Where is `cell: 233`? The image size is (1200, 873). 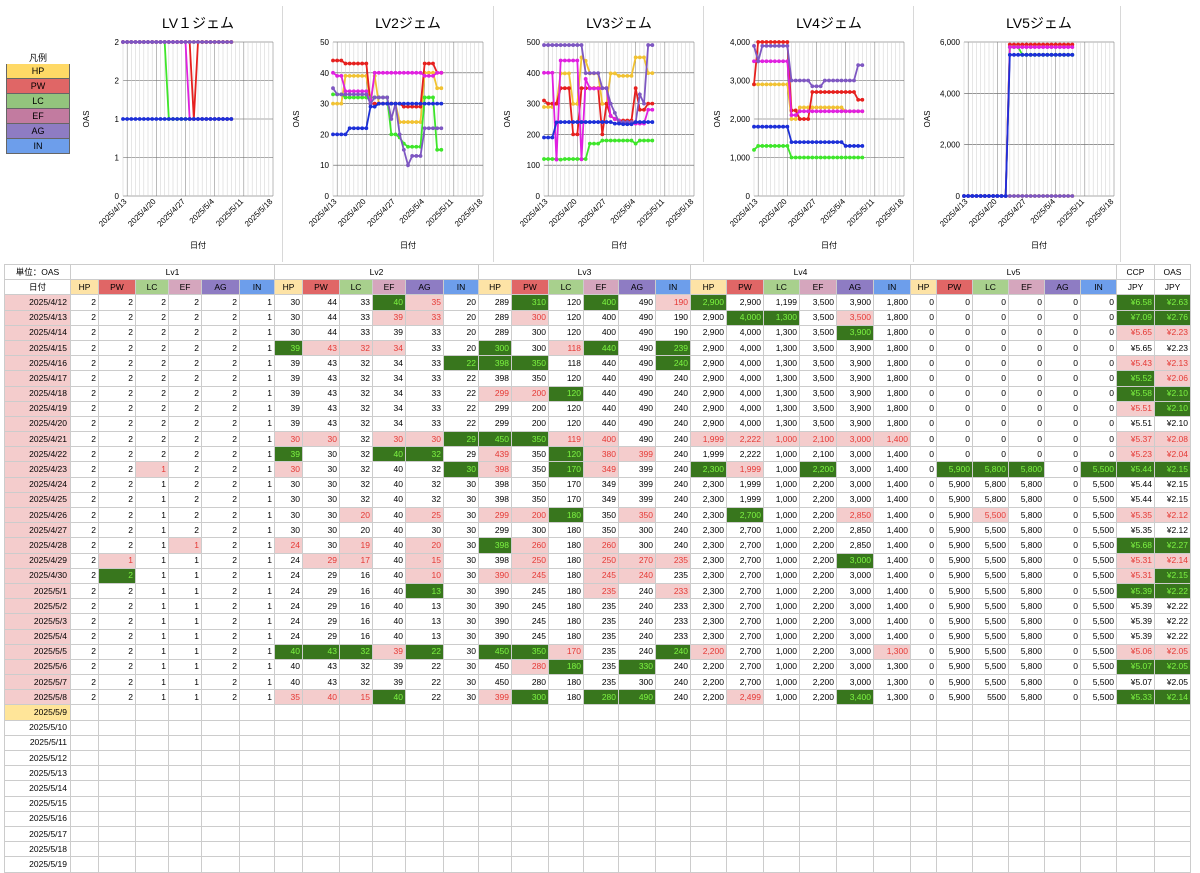 cell: 233 is located at coordinates (673, 606).